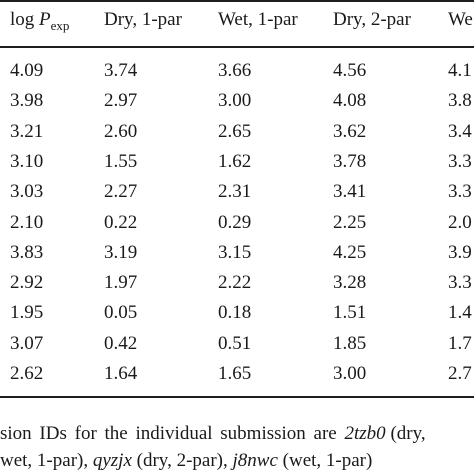 Image resolution: width=474 pixels, height=474 pixels. Describe the element at coordinates (365, 433) in the screenshot. I see `submission-id: 2tzb0` at that location.